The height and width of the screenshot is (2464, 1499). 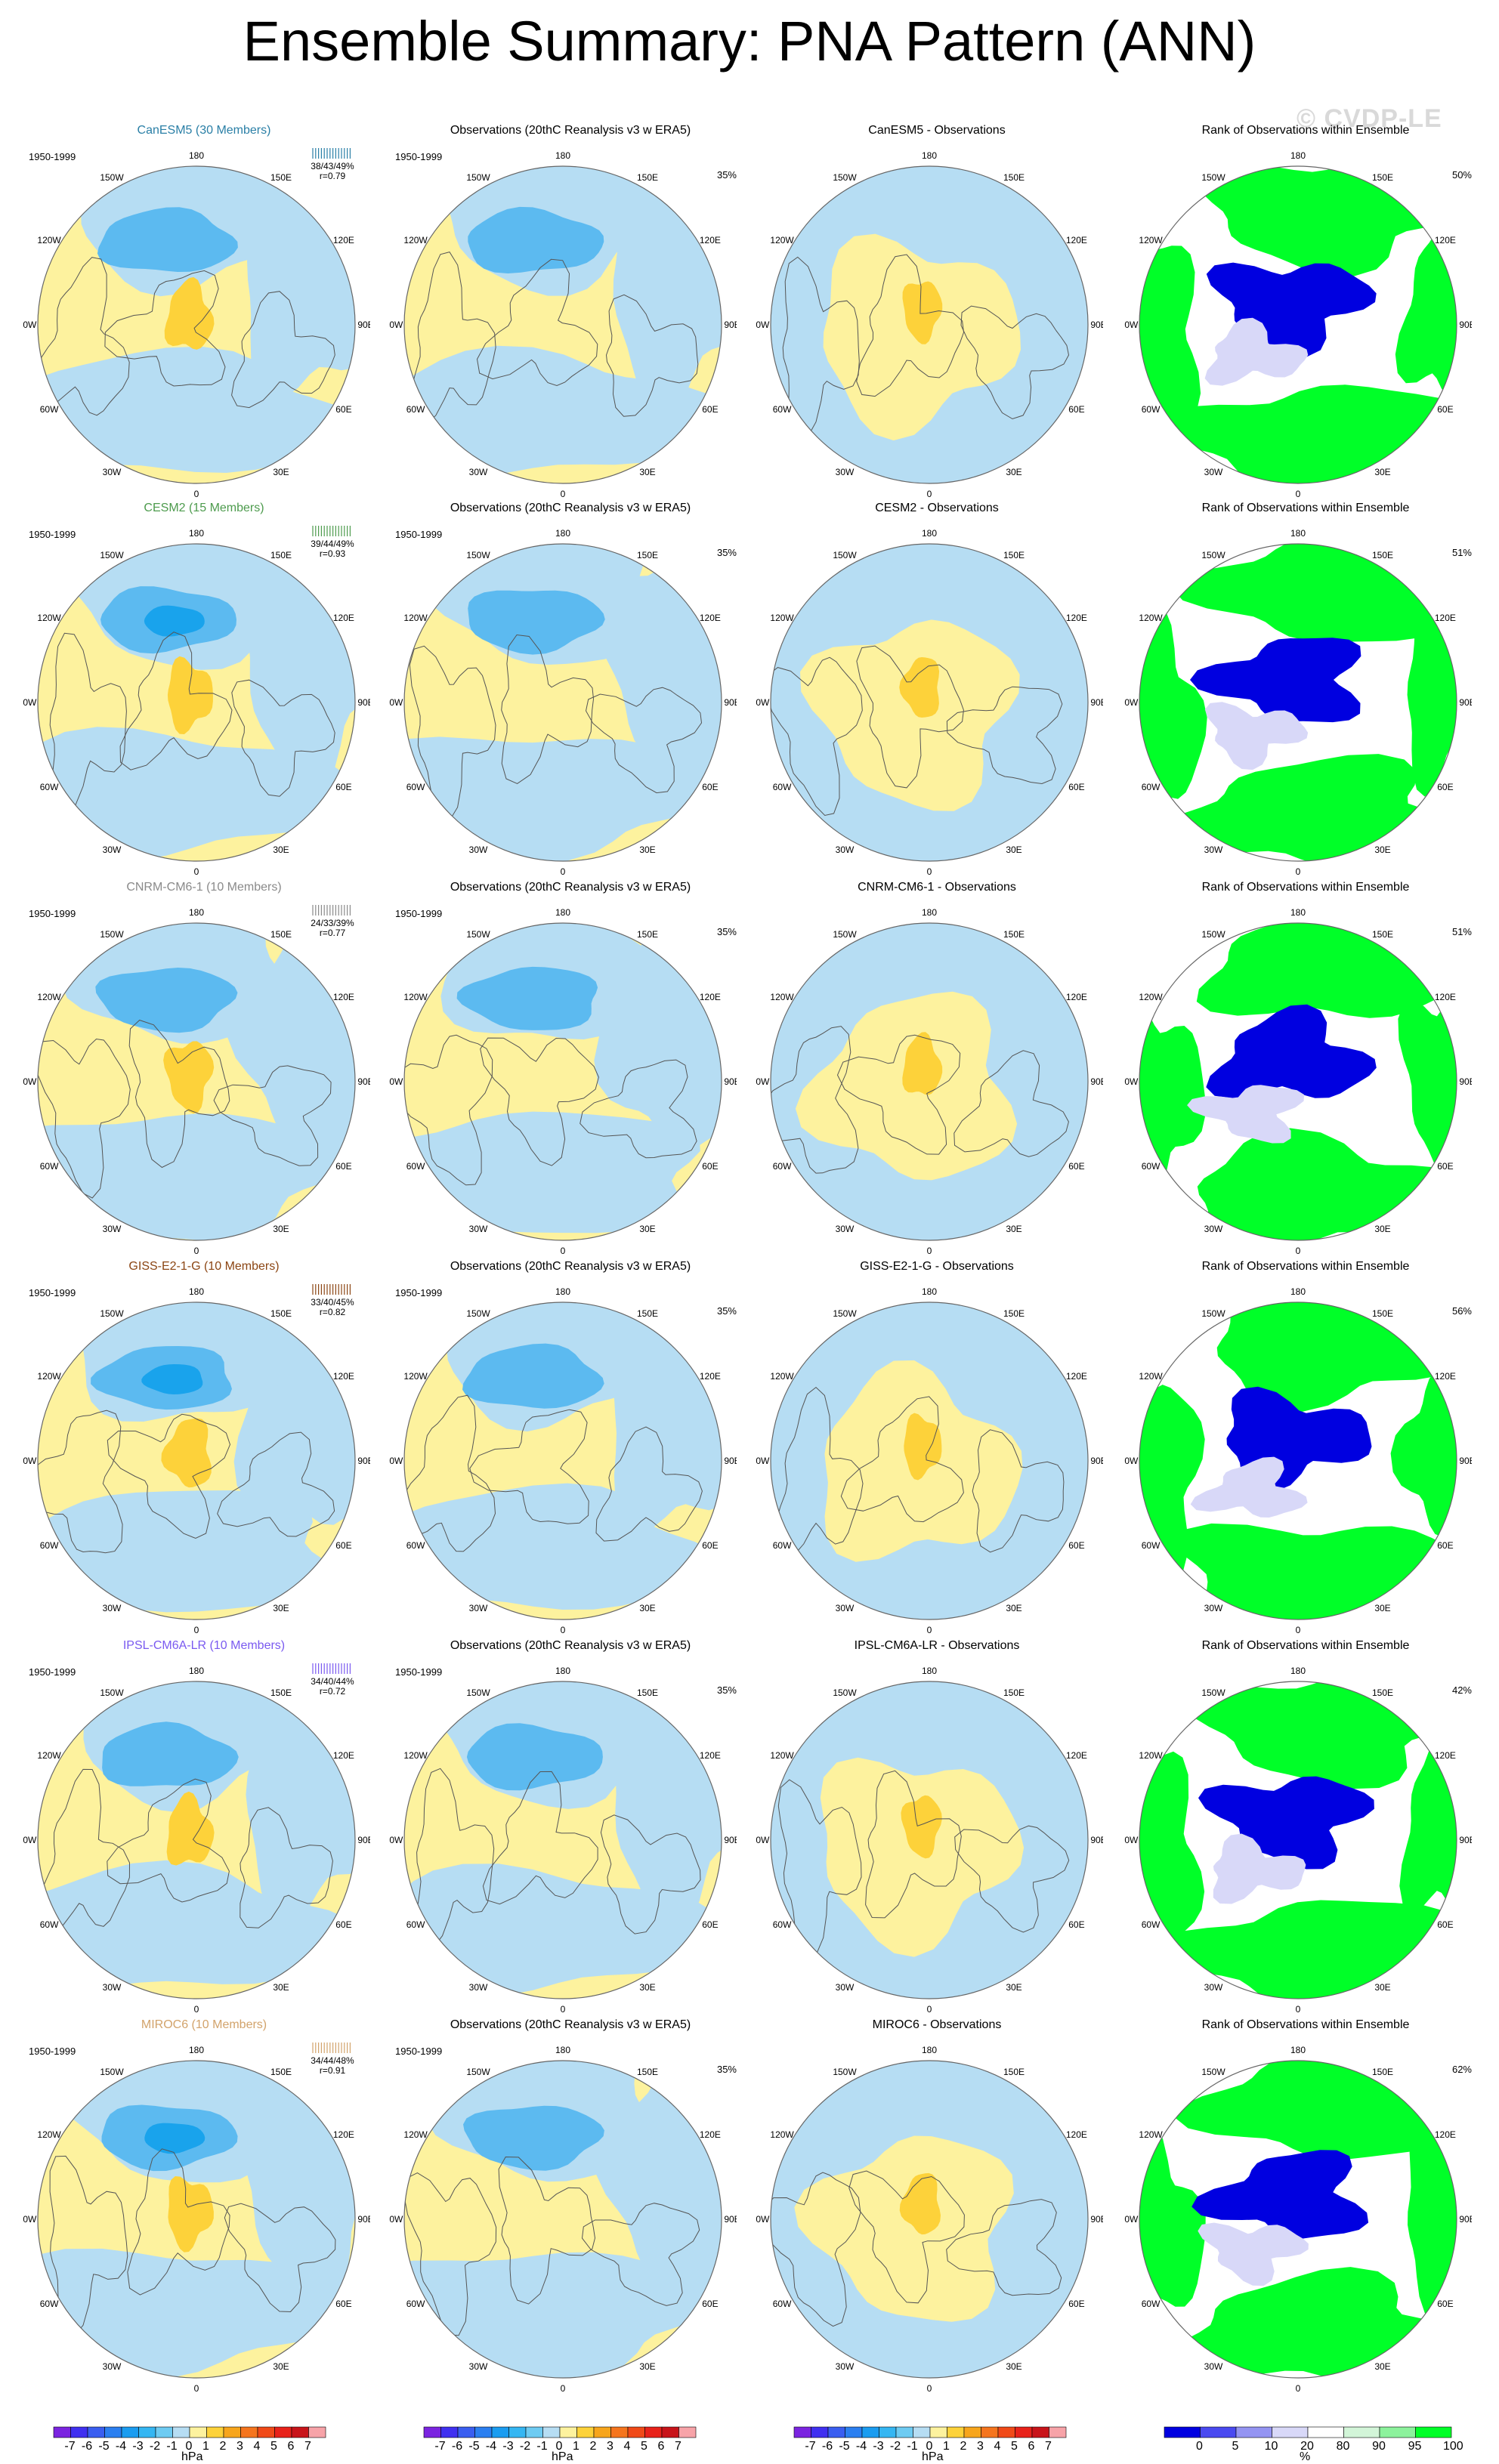 What do you see at coordinates (827, 2447) in the screenshot?
I see `colorbar-tick-label: -6` at bounding box center [827, 2447].